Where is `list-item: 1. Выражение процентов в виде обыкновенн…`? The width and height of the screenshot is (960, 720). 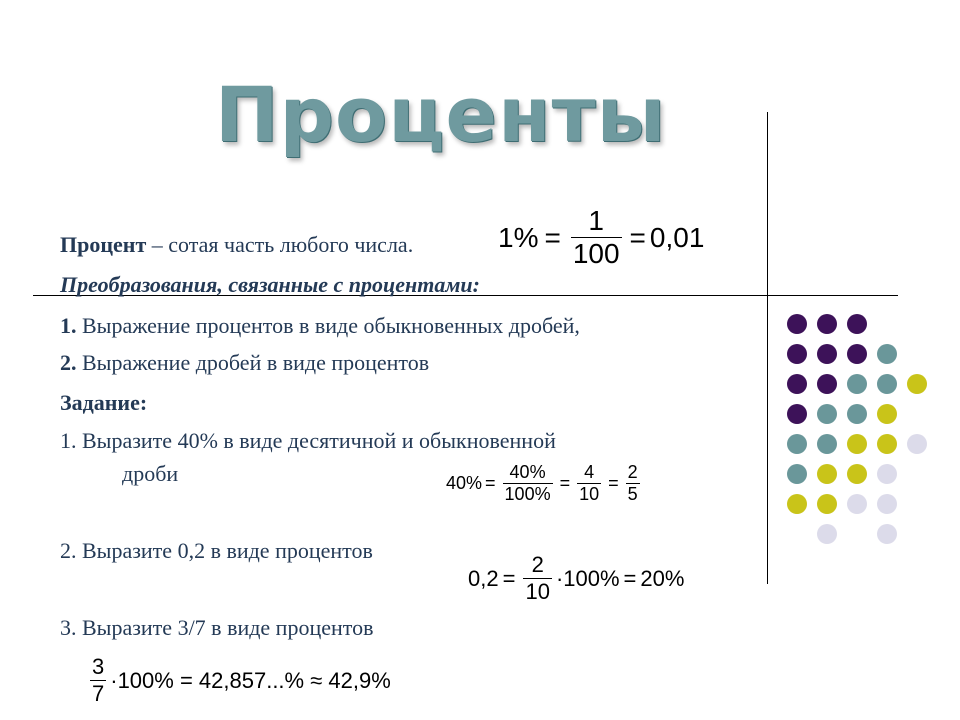
list-item: 1. Выражение процентов в виде обыкновенн… is located at coordinates (320, 326).